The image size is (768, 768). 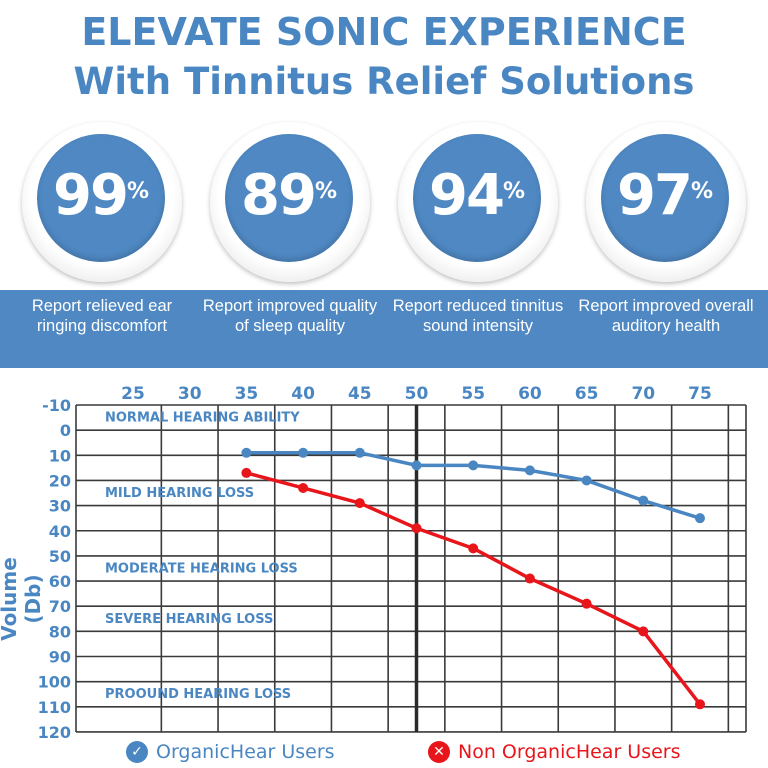 What do you see at coordinates (700, 394) in the screenshot?
I see `x-tick-label: 75` at bounding box center [700, 394].